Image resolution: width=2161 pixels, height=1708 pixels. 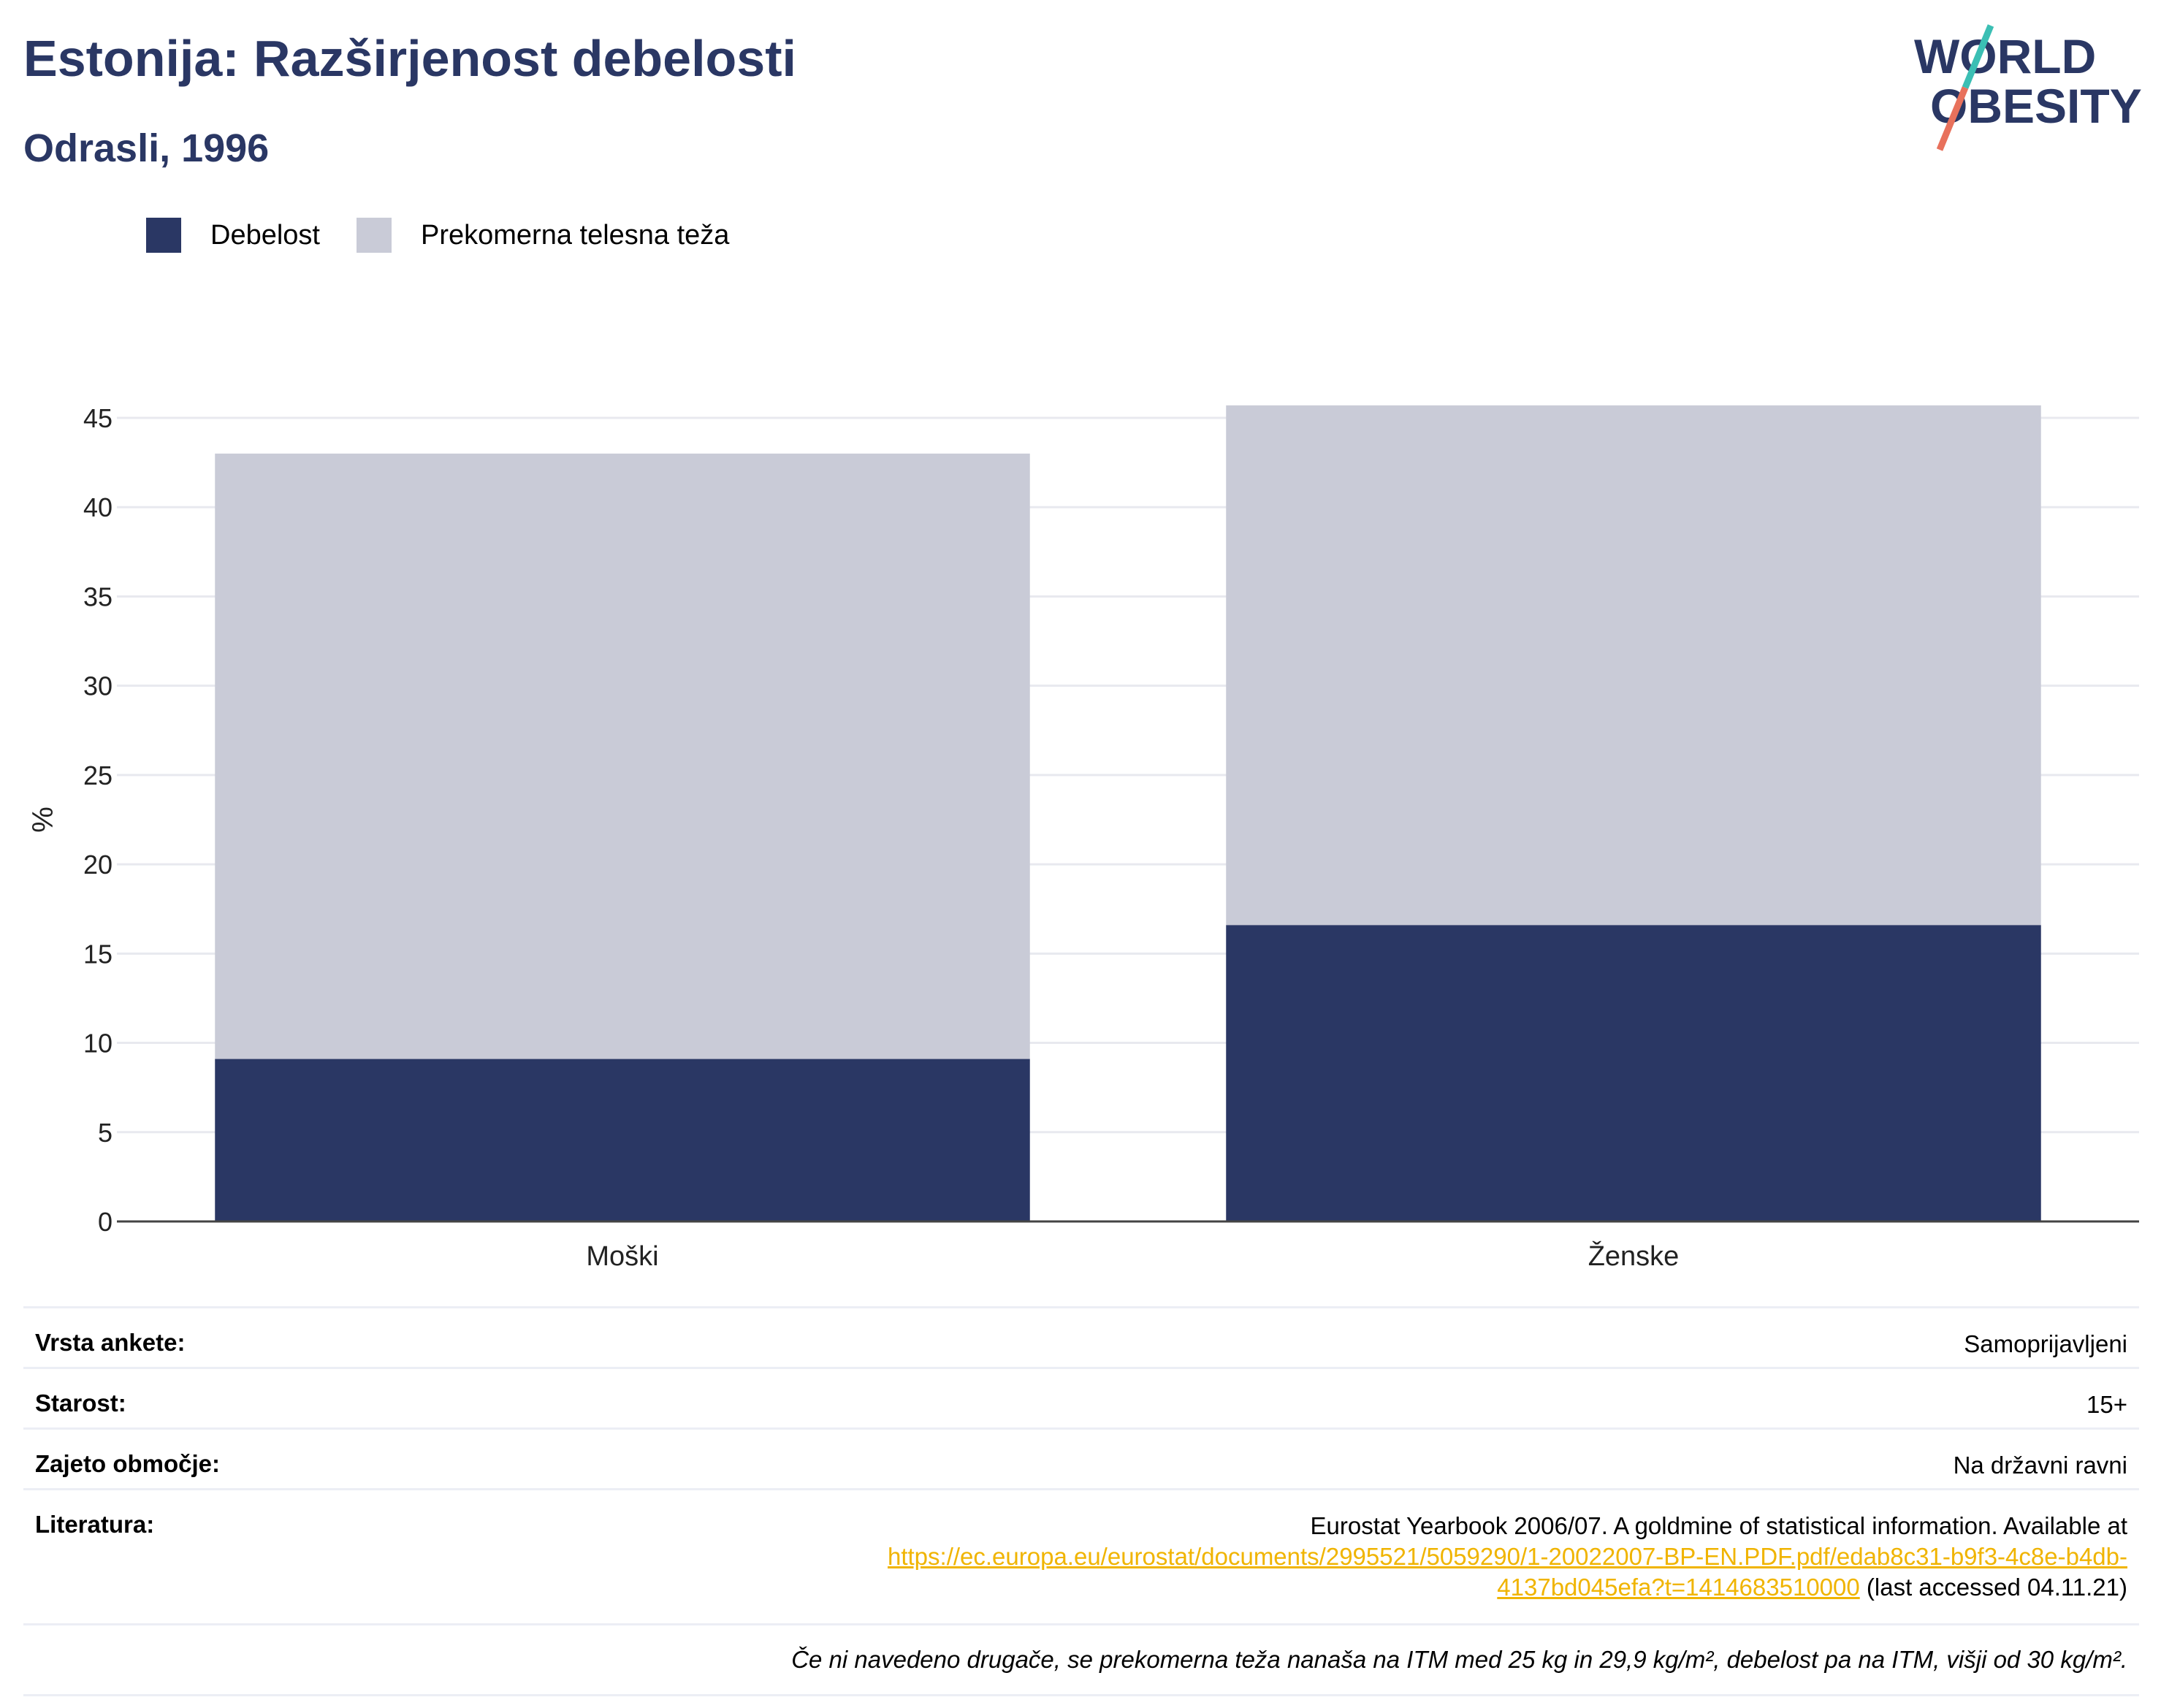 I want to click on age-value: 15+, so click(x=2107, y=1404).